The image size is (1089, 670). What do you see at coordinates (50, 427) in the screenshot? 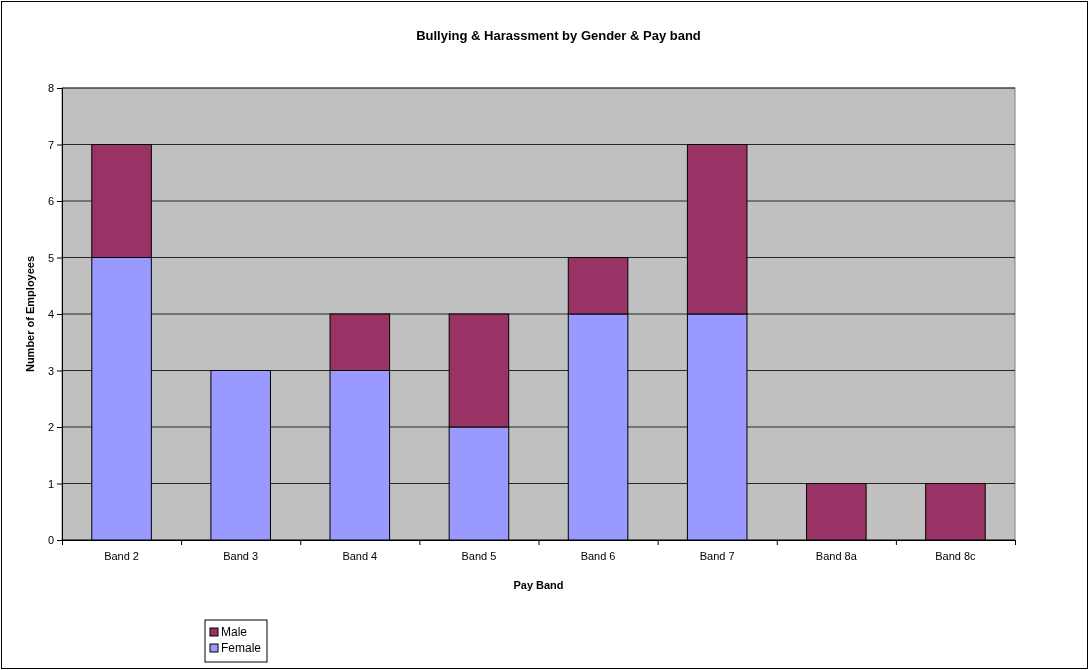
I see `y-tick-label: 2` at bounding box center [50, 427].